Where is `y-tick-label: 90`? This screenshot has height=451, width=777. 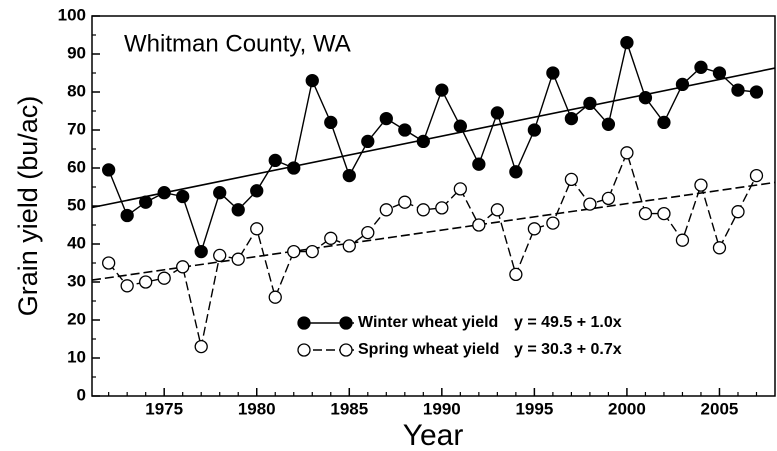 y-tick-label: 90 is located at coordinates (76, 52).